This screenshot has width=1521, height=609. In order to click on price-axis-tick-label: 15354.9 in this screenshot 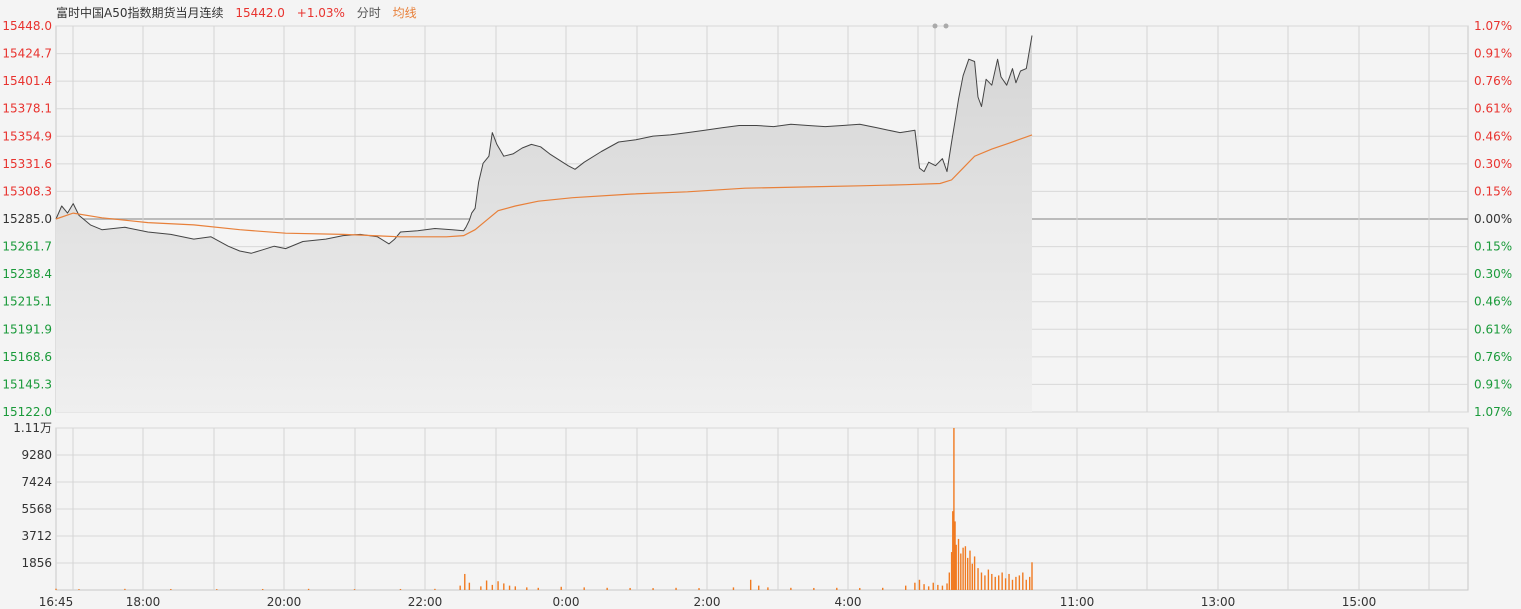, I will do `click(27, 136)`.